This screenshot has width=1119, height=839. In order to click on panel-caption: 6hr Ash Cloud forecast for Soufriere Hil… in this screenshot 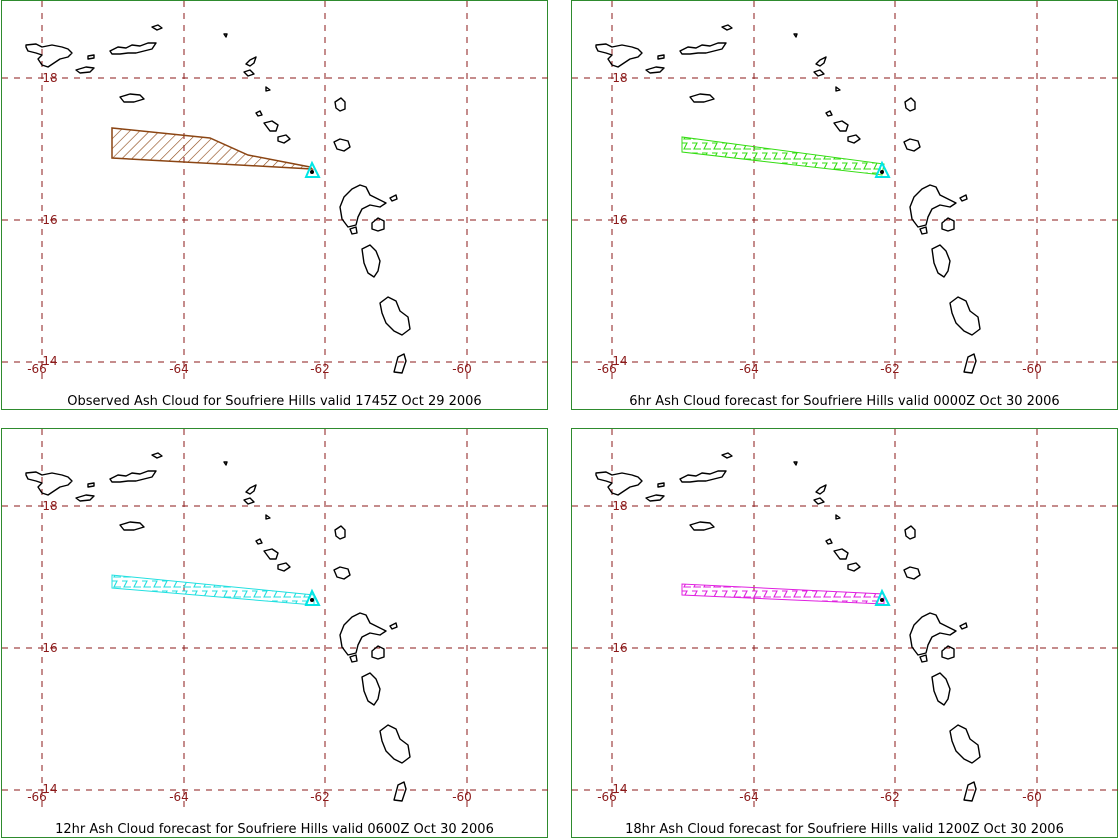, I will do `click(844, 401)`.